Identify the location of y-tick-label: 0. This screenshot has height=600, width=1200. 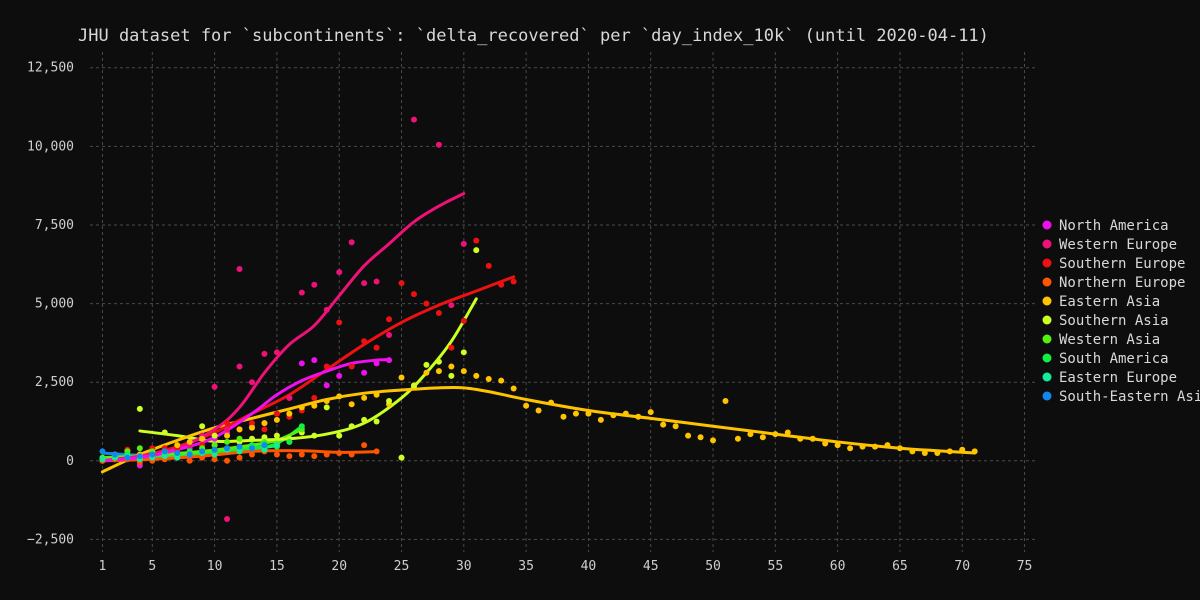
(70, 461).